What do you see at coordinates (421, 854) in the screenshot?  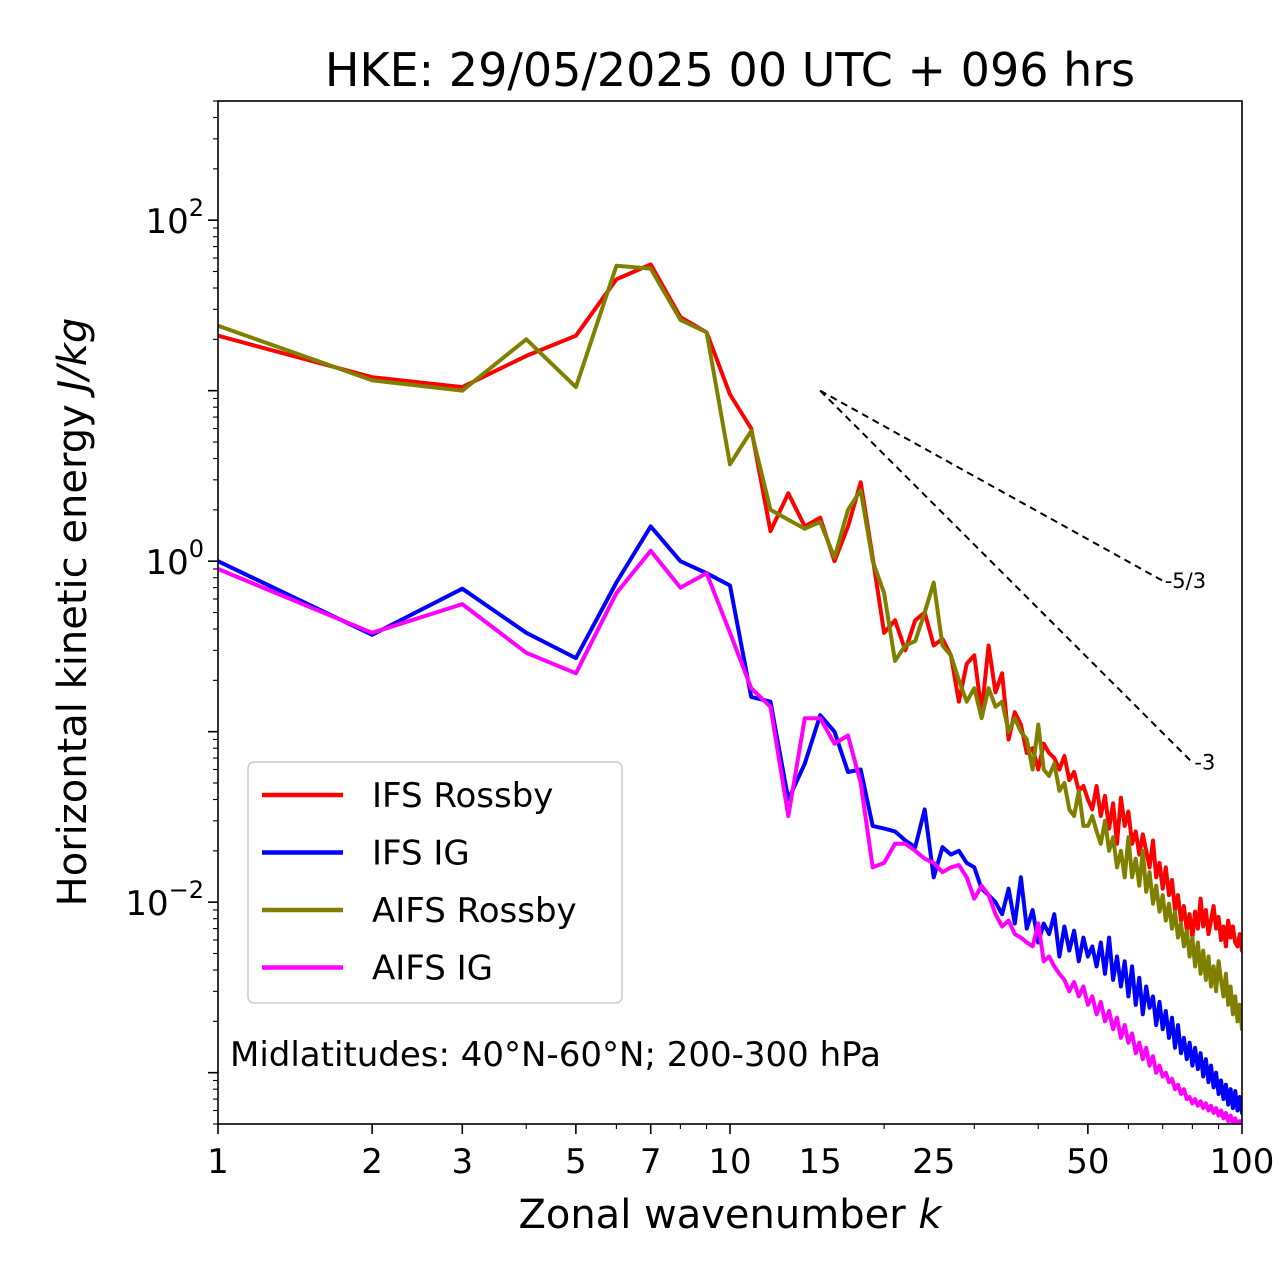 I see `legend-label-1: IFS IG` at bounding box center [421, 854].